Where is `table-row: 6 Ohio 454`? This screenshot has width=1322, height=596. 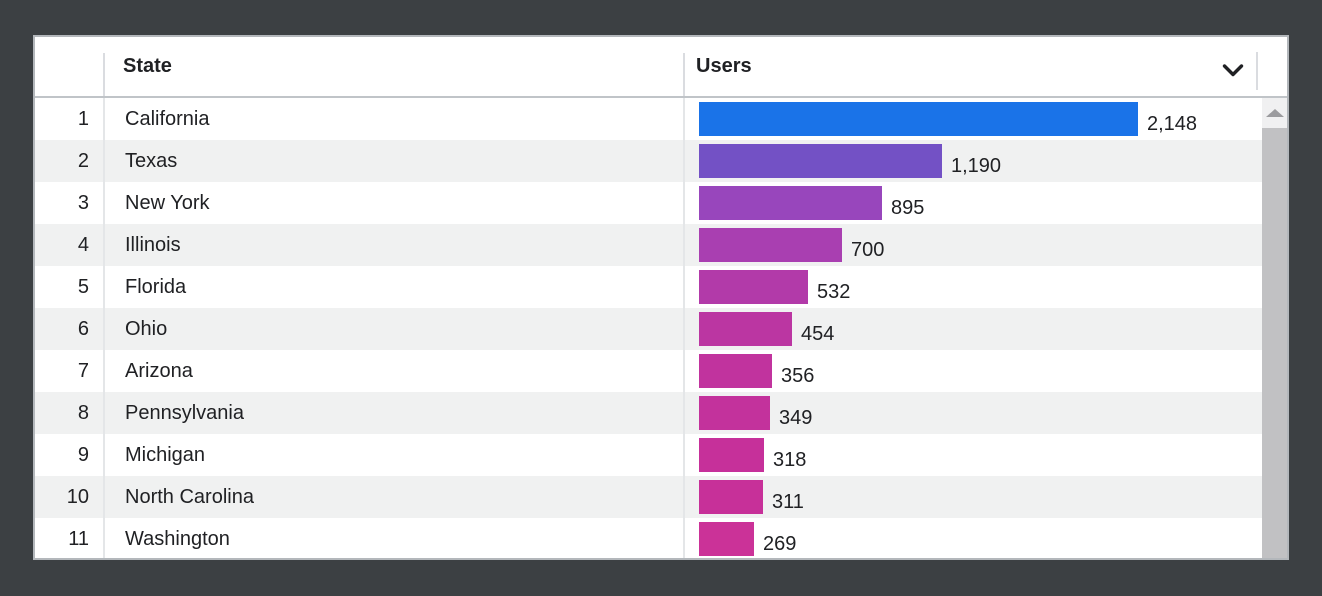
table-row: 6 Ohio 454 is located at coordinates (661, 329).